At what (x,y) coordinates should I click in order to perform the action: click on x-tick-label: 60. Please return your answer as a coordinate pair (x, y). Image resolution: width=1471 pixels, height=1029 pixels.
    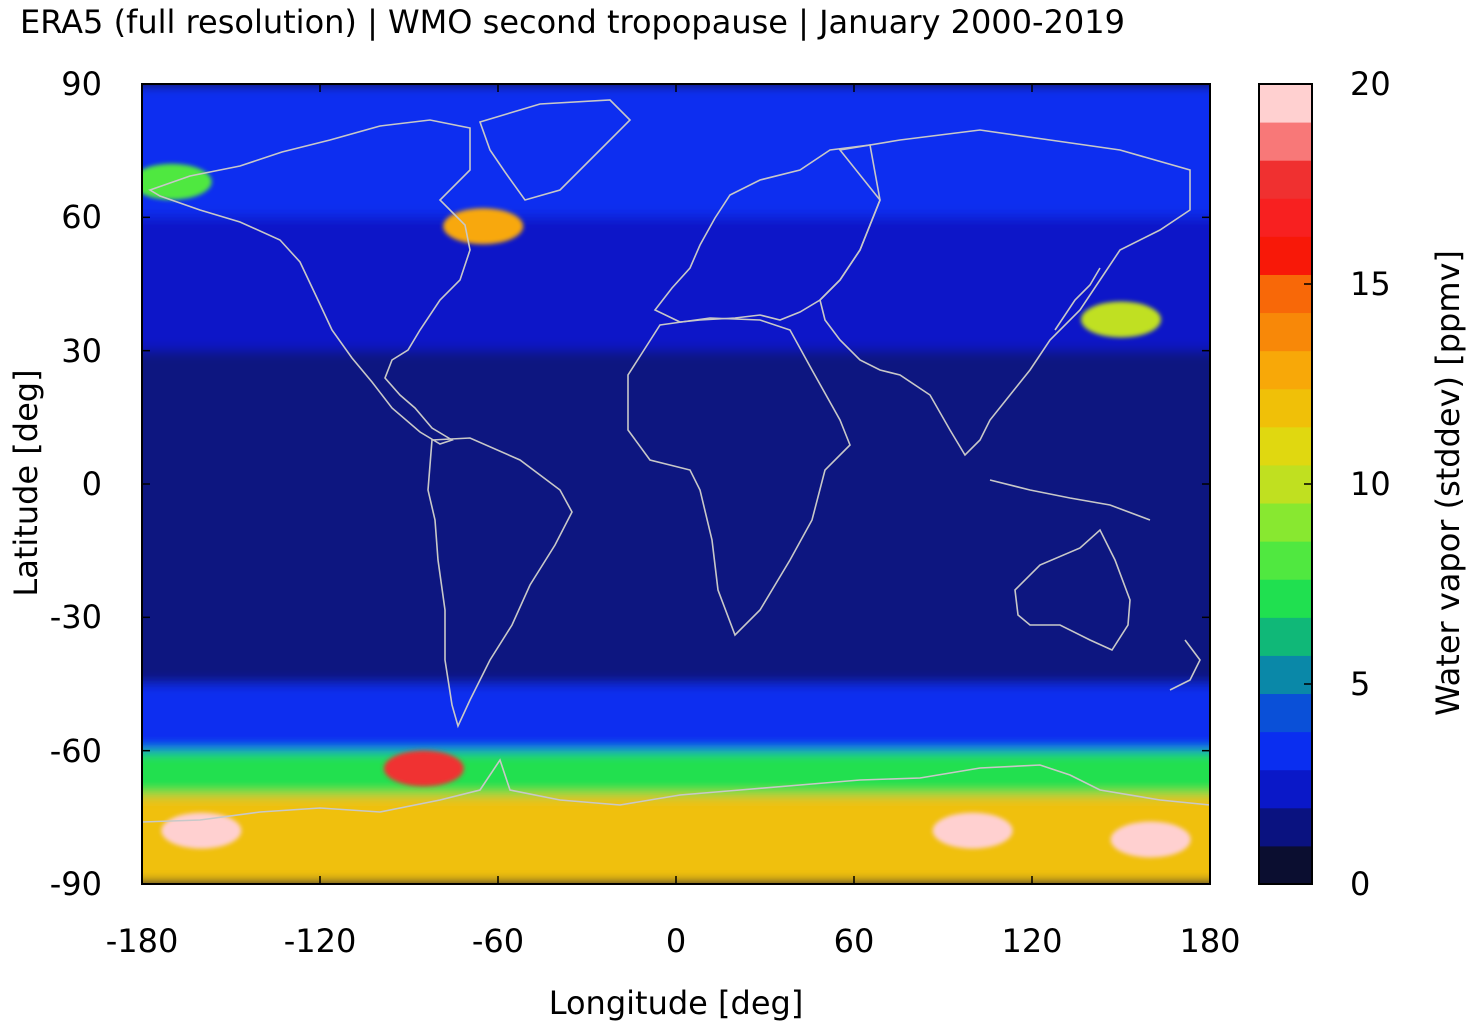
    Looking at the image, I should click on (854, 941).